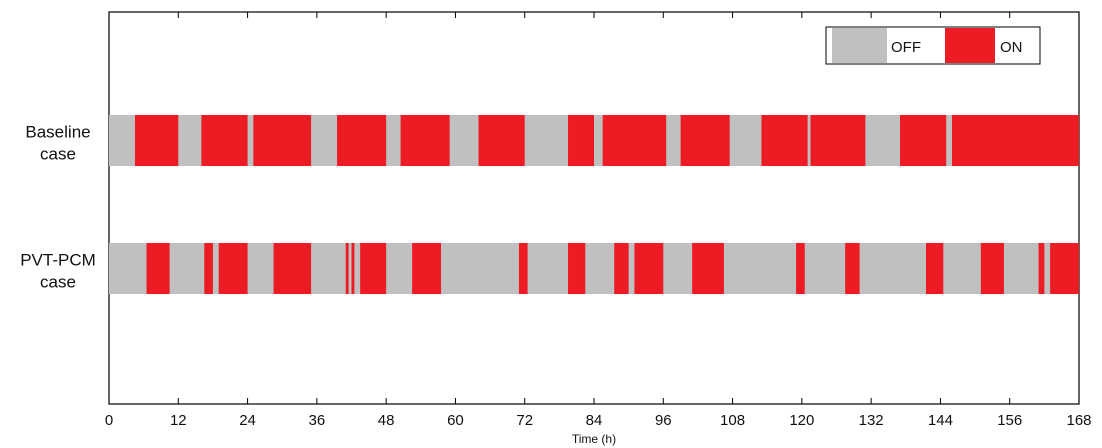 Image resolution: width=1102 pixels, height=448 pixels. What do you see at coordinates (57, 143) in the screenshot?
I see `row-label-1: Baseline case` at bounding box center [57, 143].